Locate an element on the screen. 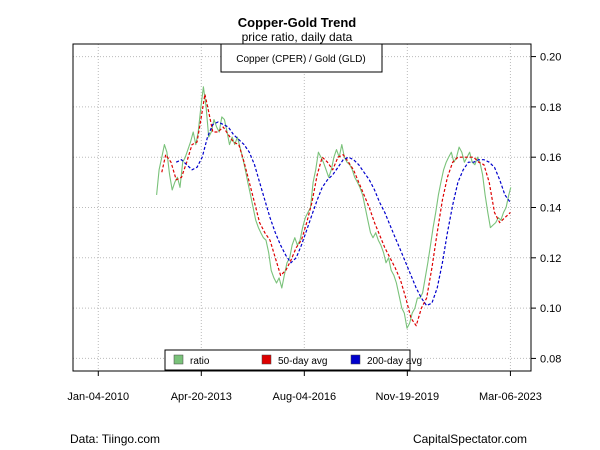 The height and width of the screenshot is (450, 600). y-tick-label: 0.10 is located at coordinates (550, 309).